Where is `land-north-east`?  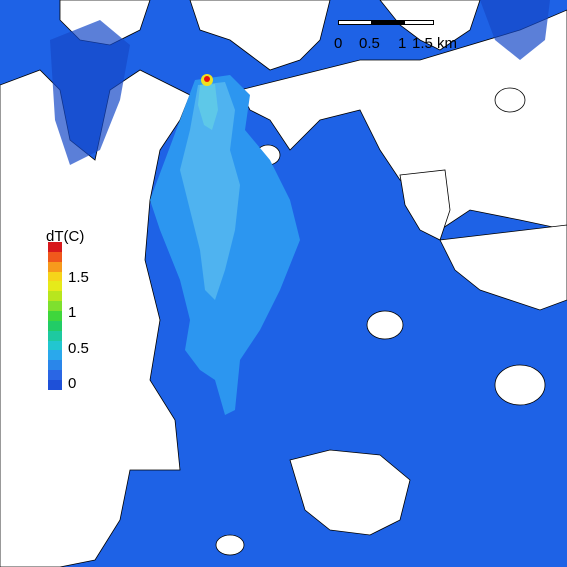 land-north-east is located at coordinates (430, 25).